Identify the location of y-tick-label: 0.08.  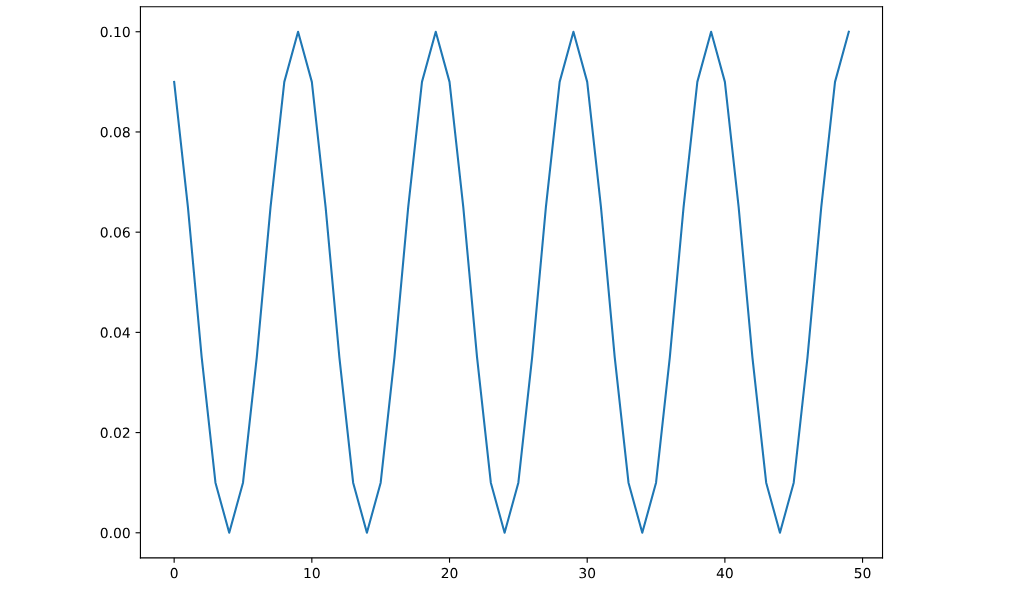
(115, 132).